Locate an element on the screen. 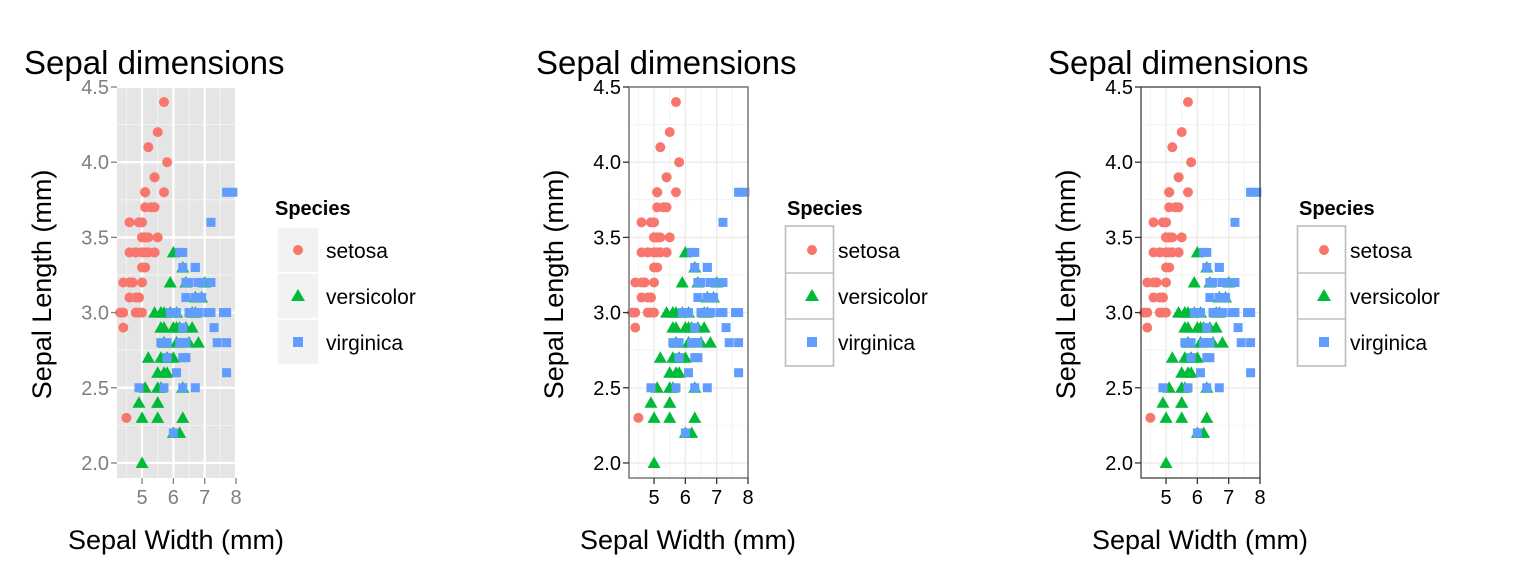  chart-title: Sepal dimensions is located at coordinates (1178, 62).